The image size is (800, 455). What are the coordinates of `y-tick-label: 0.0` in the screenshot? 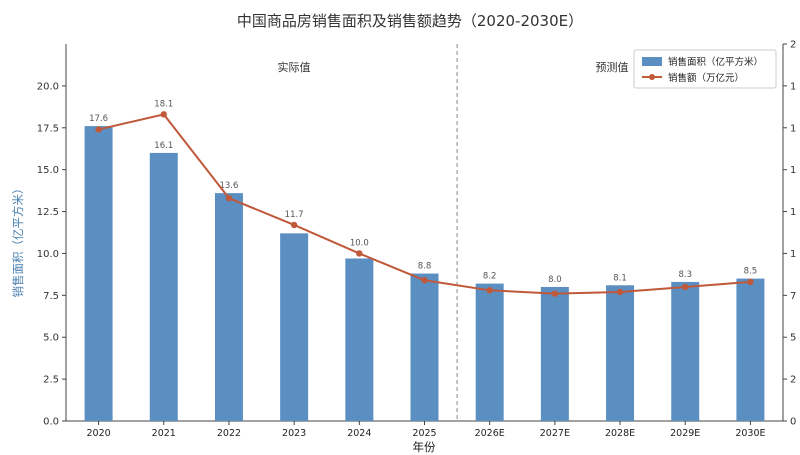 It's located at (51, 422).